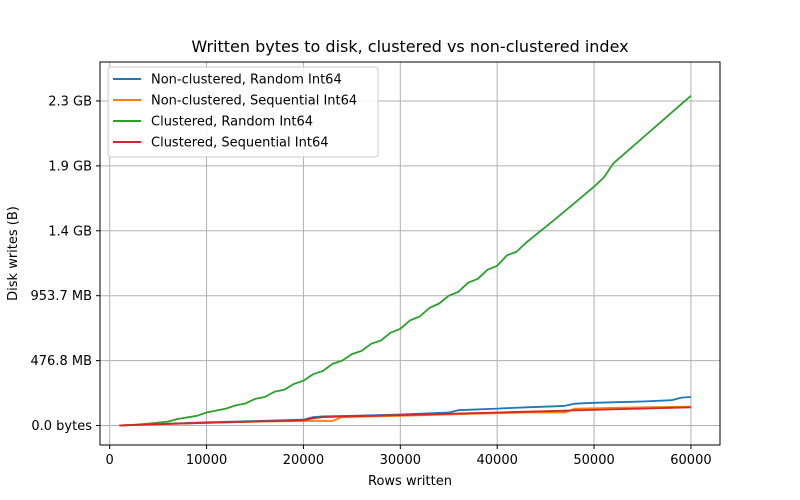 Image resolution: width=800 pixels, height=500 pixels. What do you see at coordinates (497, 460) in the screenshot?
I see `x-tick-label: 40000` at bounding box center [497, 460].